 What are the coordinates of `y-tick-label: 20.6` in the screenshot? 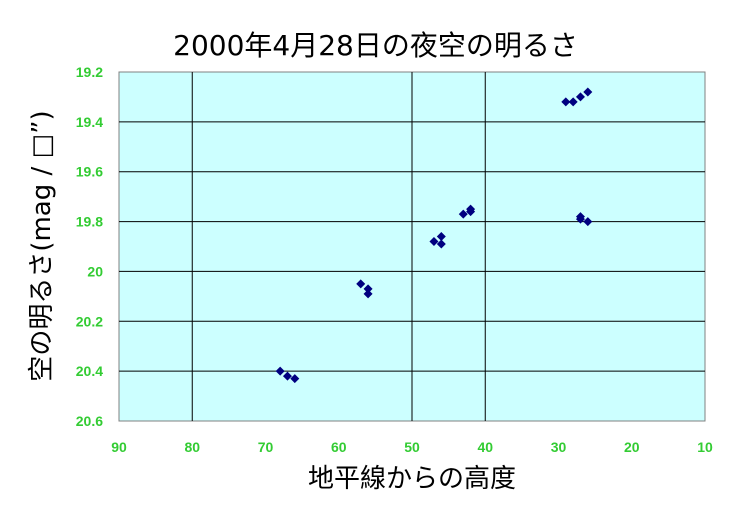 It's located at (89, 421).